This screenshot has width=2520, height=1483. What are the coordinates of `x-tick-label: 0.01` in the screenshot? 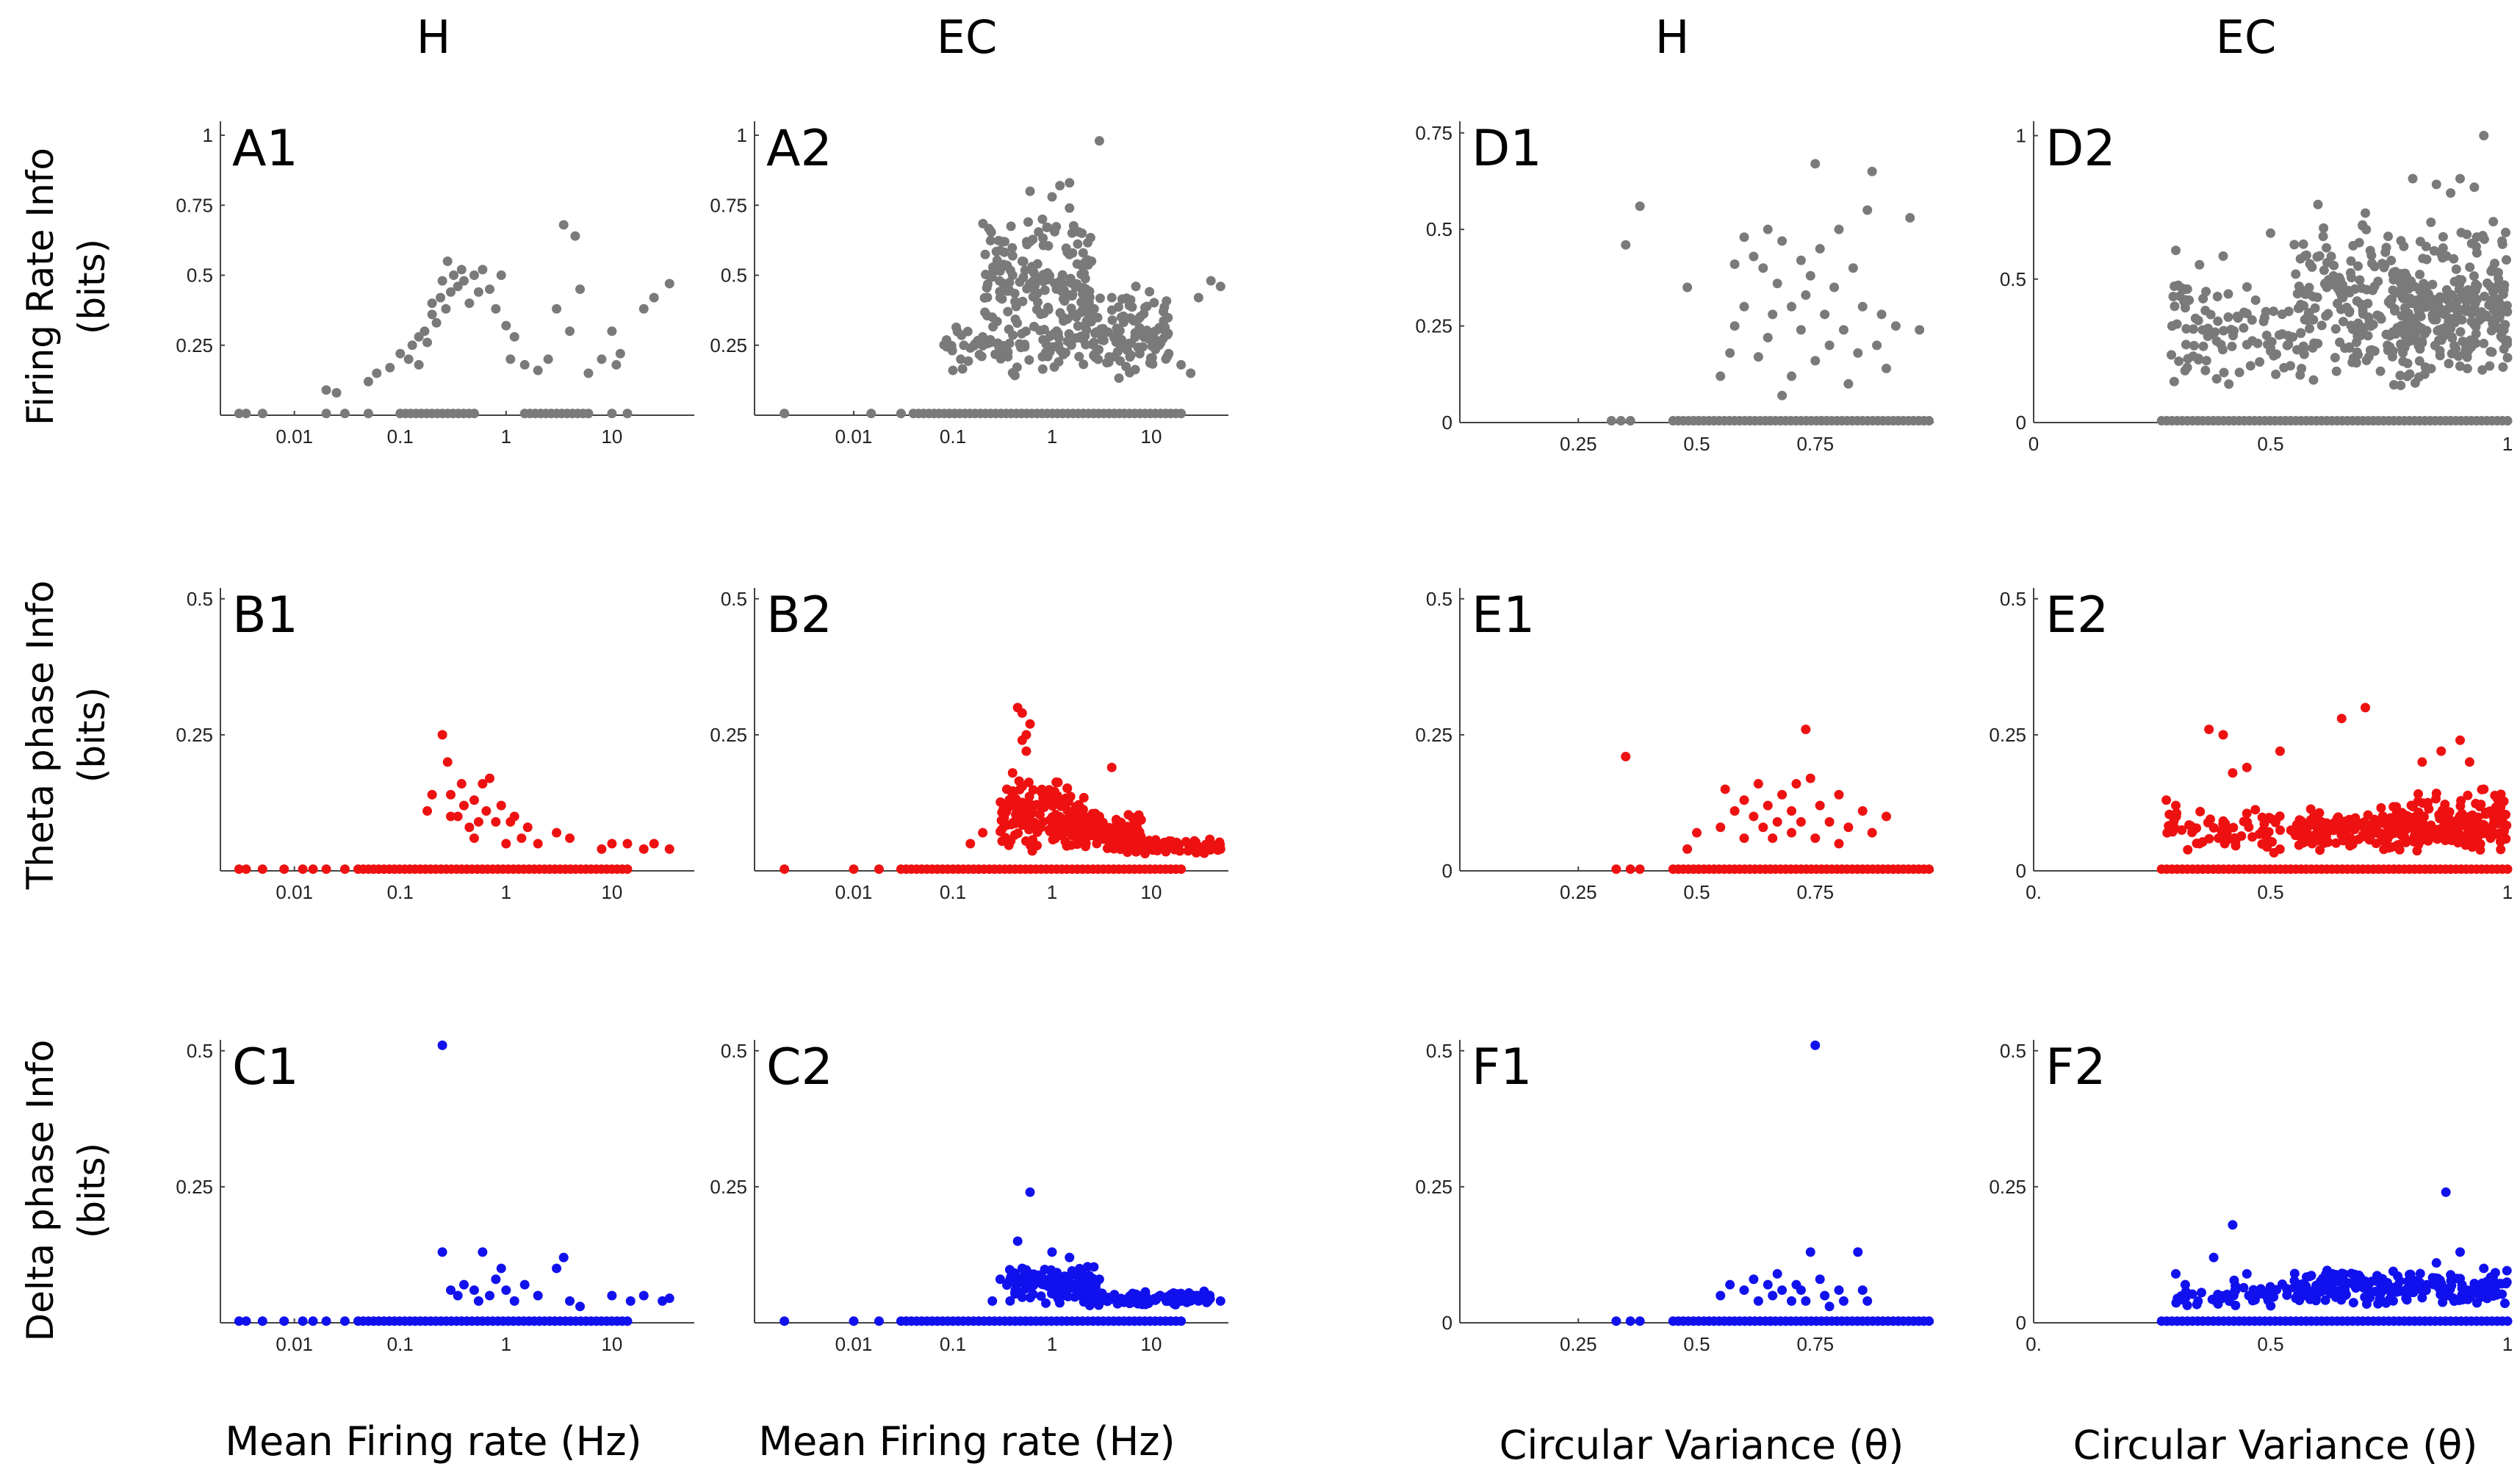 It's located at (294, 1344).